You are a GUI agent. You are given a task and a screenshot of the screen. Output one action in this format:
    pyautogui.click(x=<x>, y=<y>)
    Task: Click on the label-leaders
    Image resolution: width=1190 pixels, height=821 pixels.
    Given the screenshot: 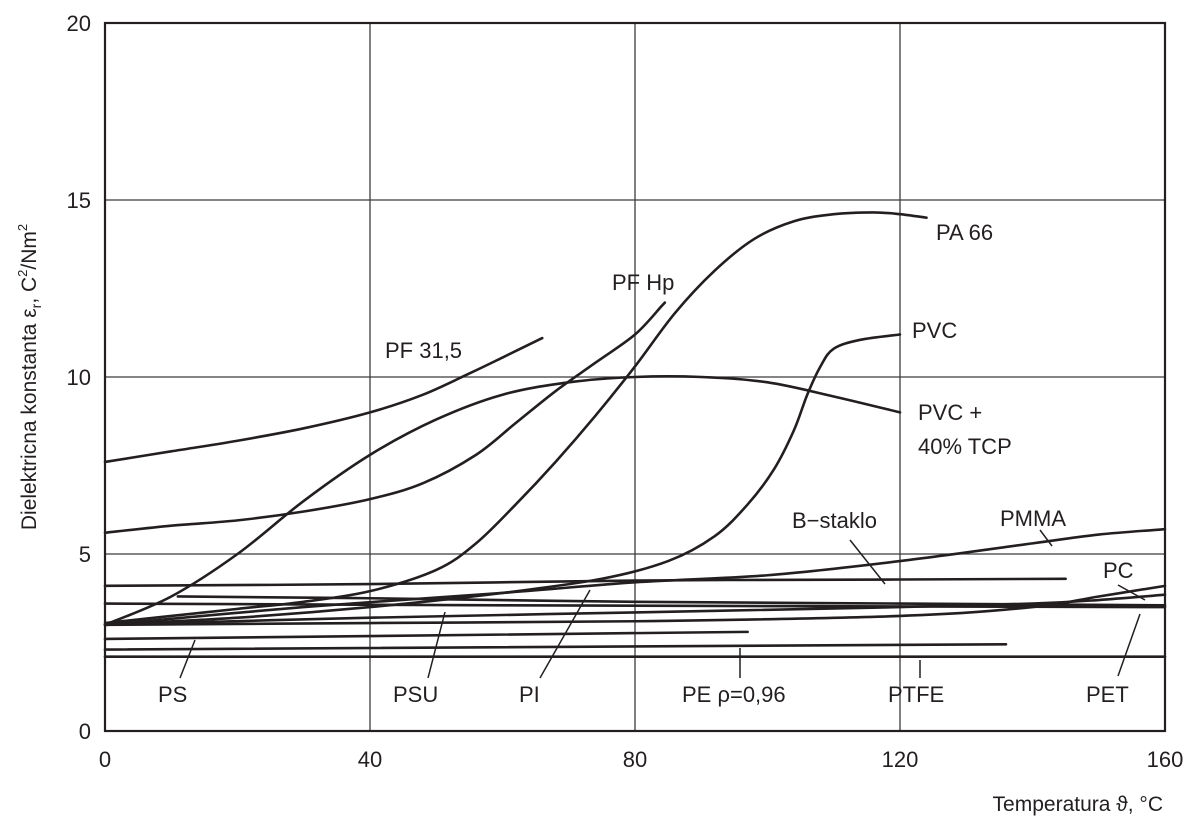 What is the action you would take?
    pyautogui.click(x=662, y=604)
    